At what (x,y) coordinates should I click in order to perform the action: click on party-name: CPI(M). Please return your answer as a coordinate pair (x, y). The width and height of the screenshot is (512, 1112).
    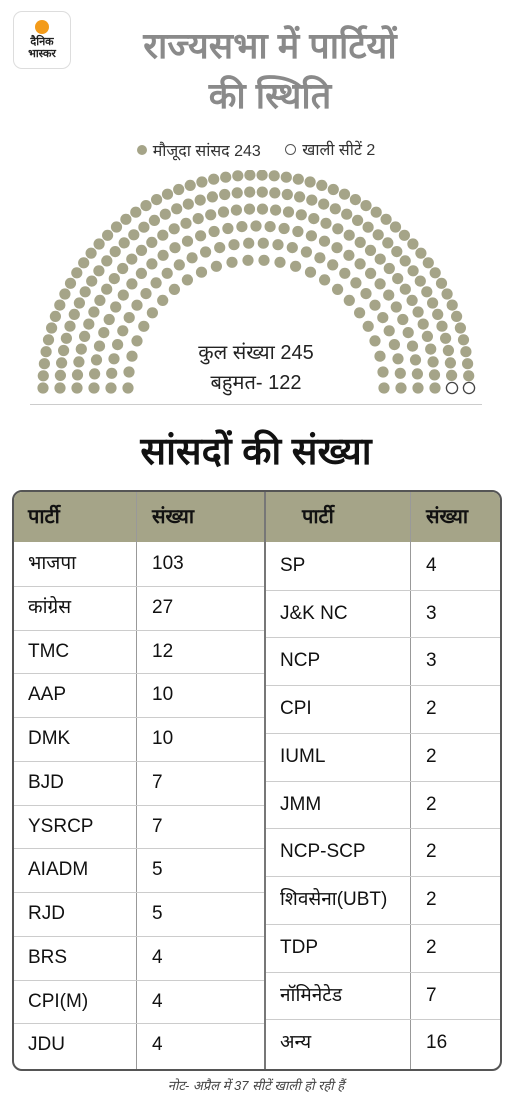
    Looking at the image, I should click on (58, 1001).